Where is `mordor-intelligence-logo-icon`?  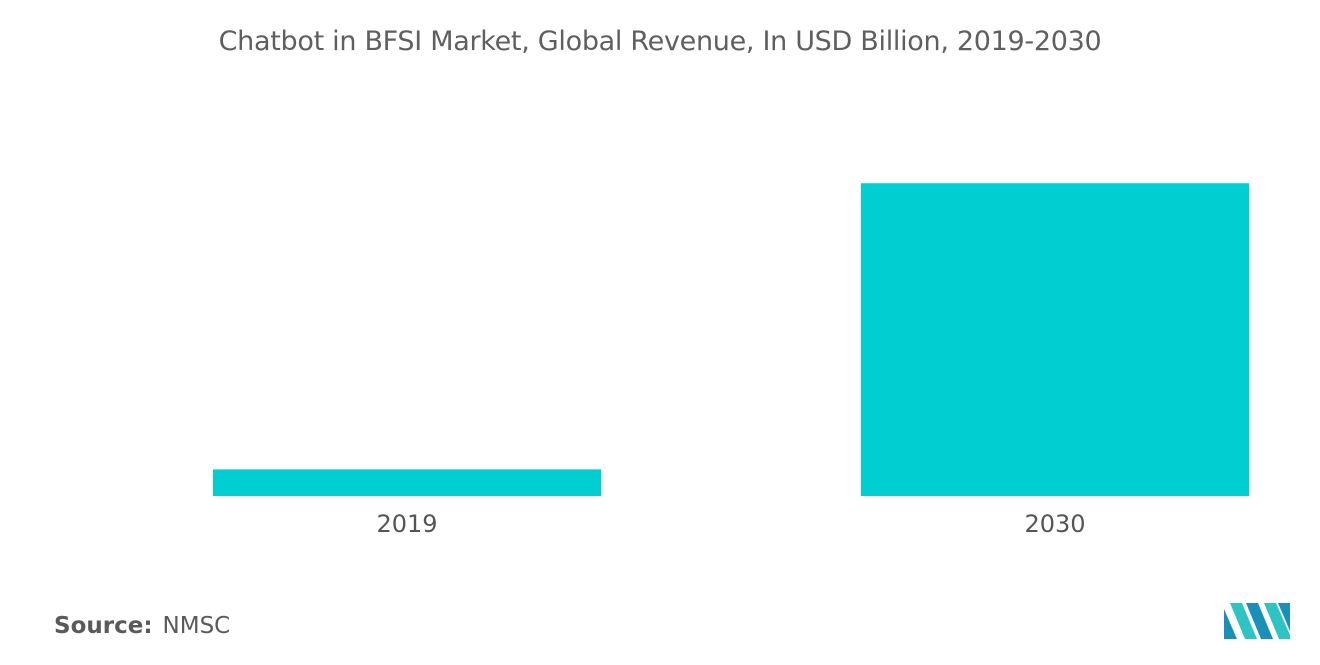
mordor-intelligence-logo-icon is located at coordinates (1257, 621).